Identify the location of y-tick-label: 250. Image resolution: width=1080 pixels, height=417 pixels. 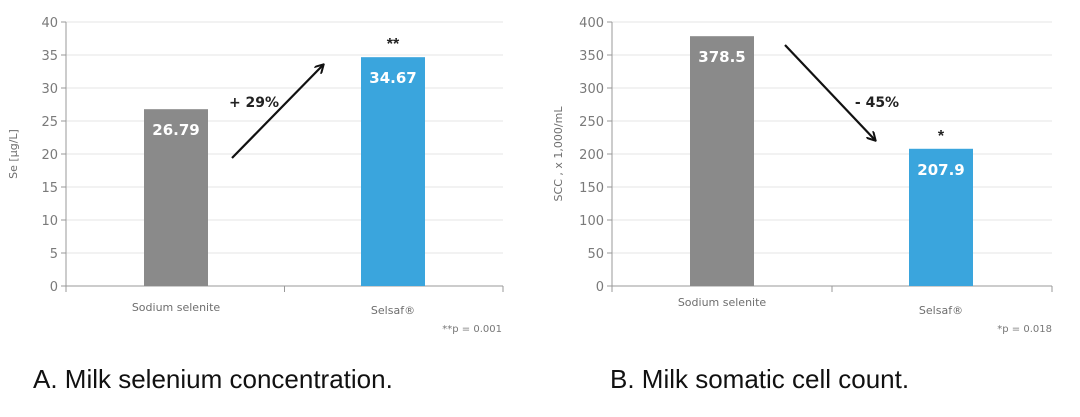
(591, 122).